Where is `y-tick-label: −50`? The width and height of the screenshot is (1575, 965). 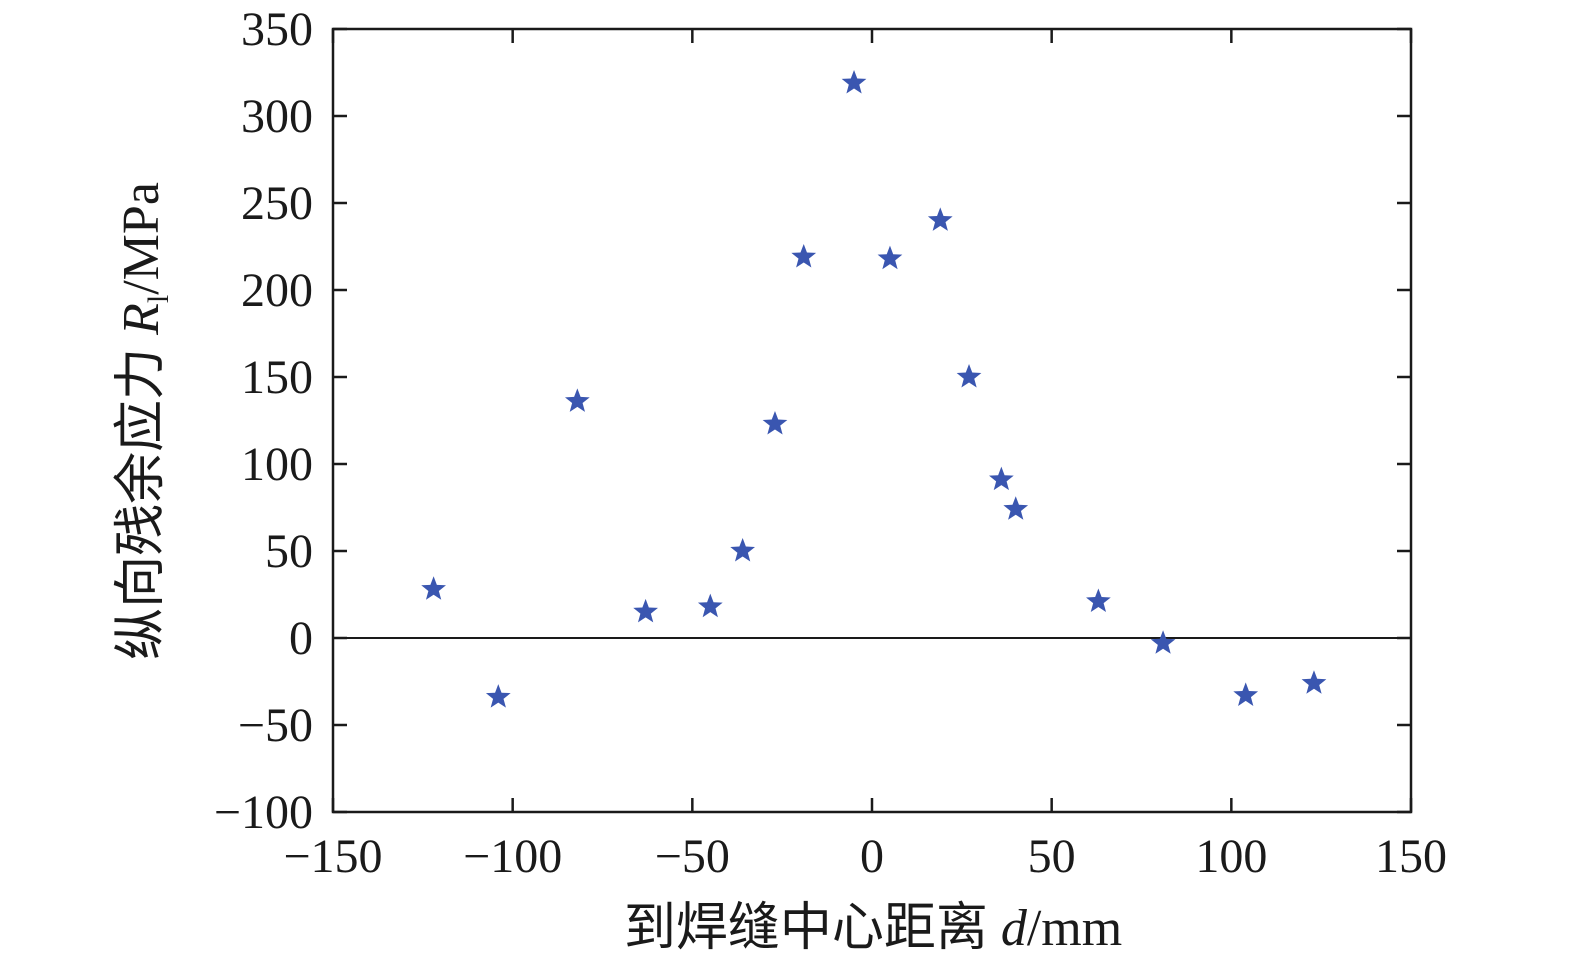
y-tick-label: −50 is located at coordinates (275, 725).